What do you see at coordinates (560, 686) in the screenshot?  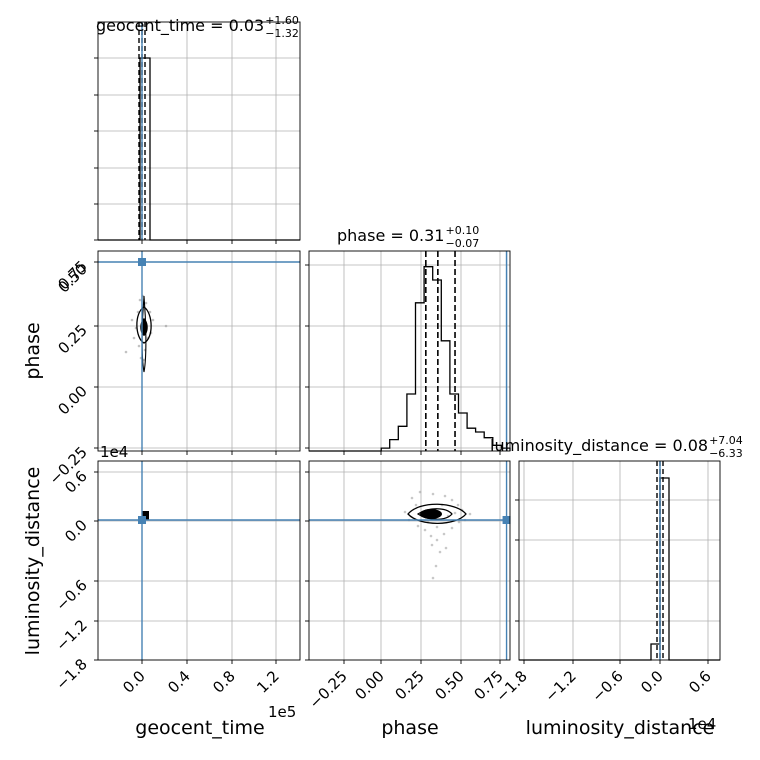 I see `xtick-label-luminosity_distance-1: −1.2` at bounding box center [560, 686].